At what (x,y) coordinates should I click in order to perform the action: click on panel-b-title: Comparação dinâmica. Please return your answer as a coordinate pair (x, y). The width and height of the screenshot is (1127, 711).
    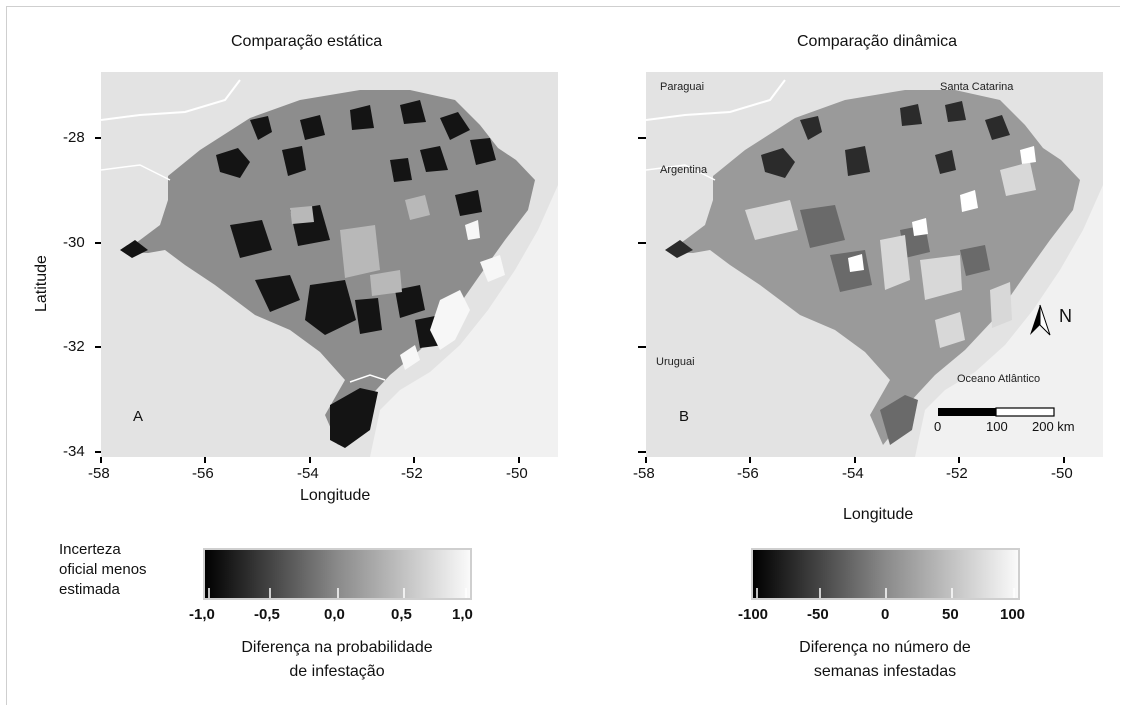
    Looking at the image, I should click on (877, 41).